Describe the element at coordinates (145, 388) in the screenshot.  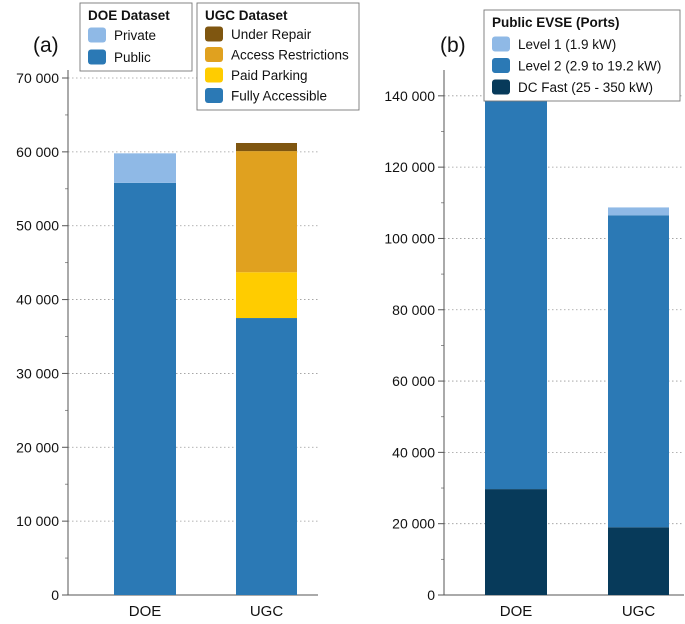
I see `bar-doe-public` at that location.